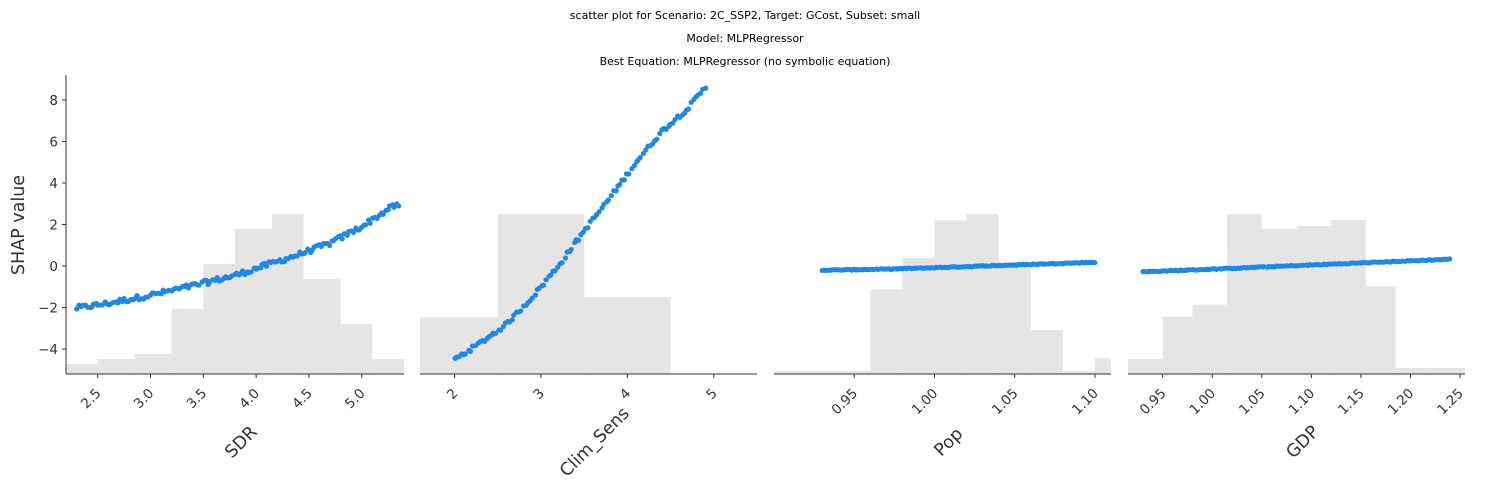 The image size is (1490, 495). What do you see at coordinates (711, 394) in the screenshot?
I see `x-tick-label: 5` at bounding box center [711, 394].